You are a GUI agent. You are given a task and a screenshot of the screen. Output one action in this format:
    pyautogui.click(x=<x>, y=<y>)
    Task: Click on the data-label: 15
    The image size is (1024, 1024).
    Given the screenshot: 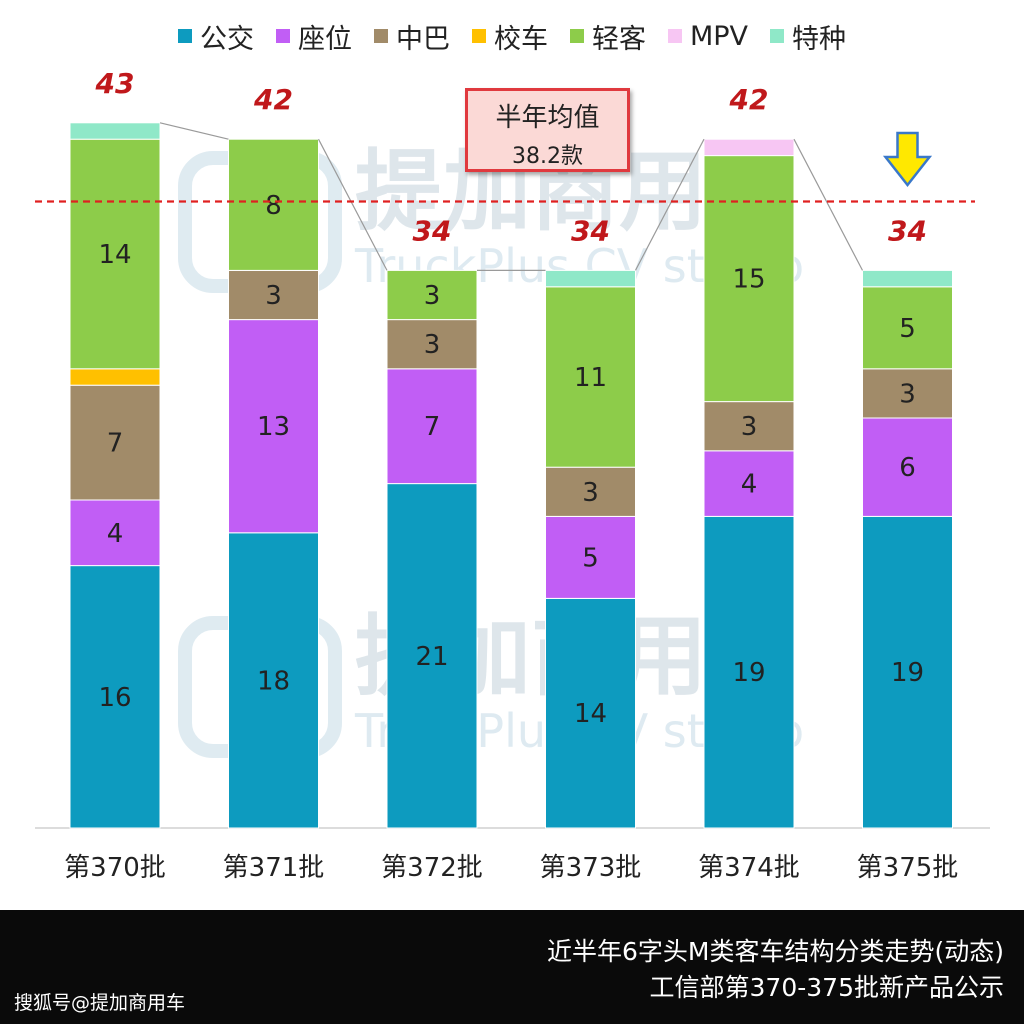 What is the action you would take?
    pyautogui.click(x=748, y=280)
    